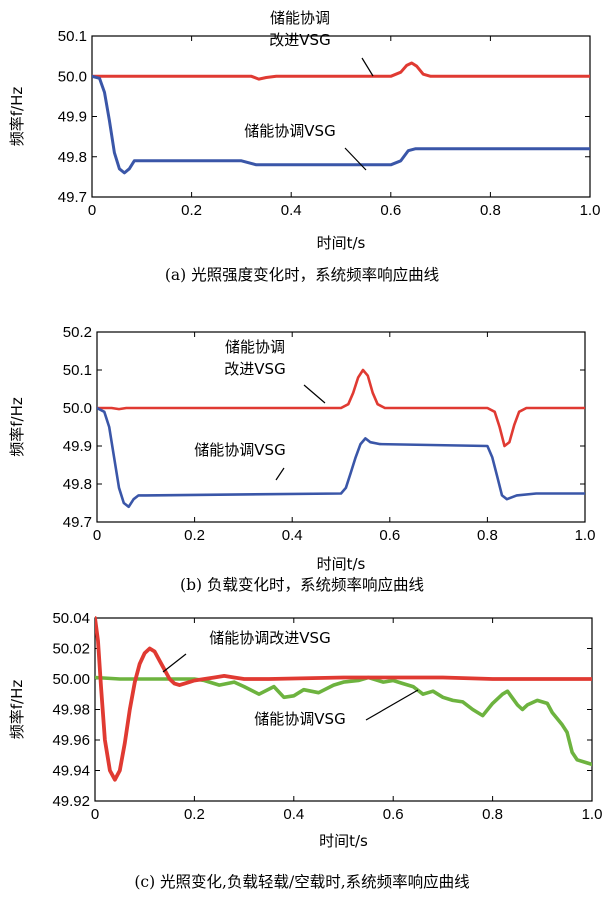 Image resolution: width=604 pixels, height=900 pixels. I want to click on y-tick-label: 50.2, so click(77, 332).